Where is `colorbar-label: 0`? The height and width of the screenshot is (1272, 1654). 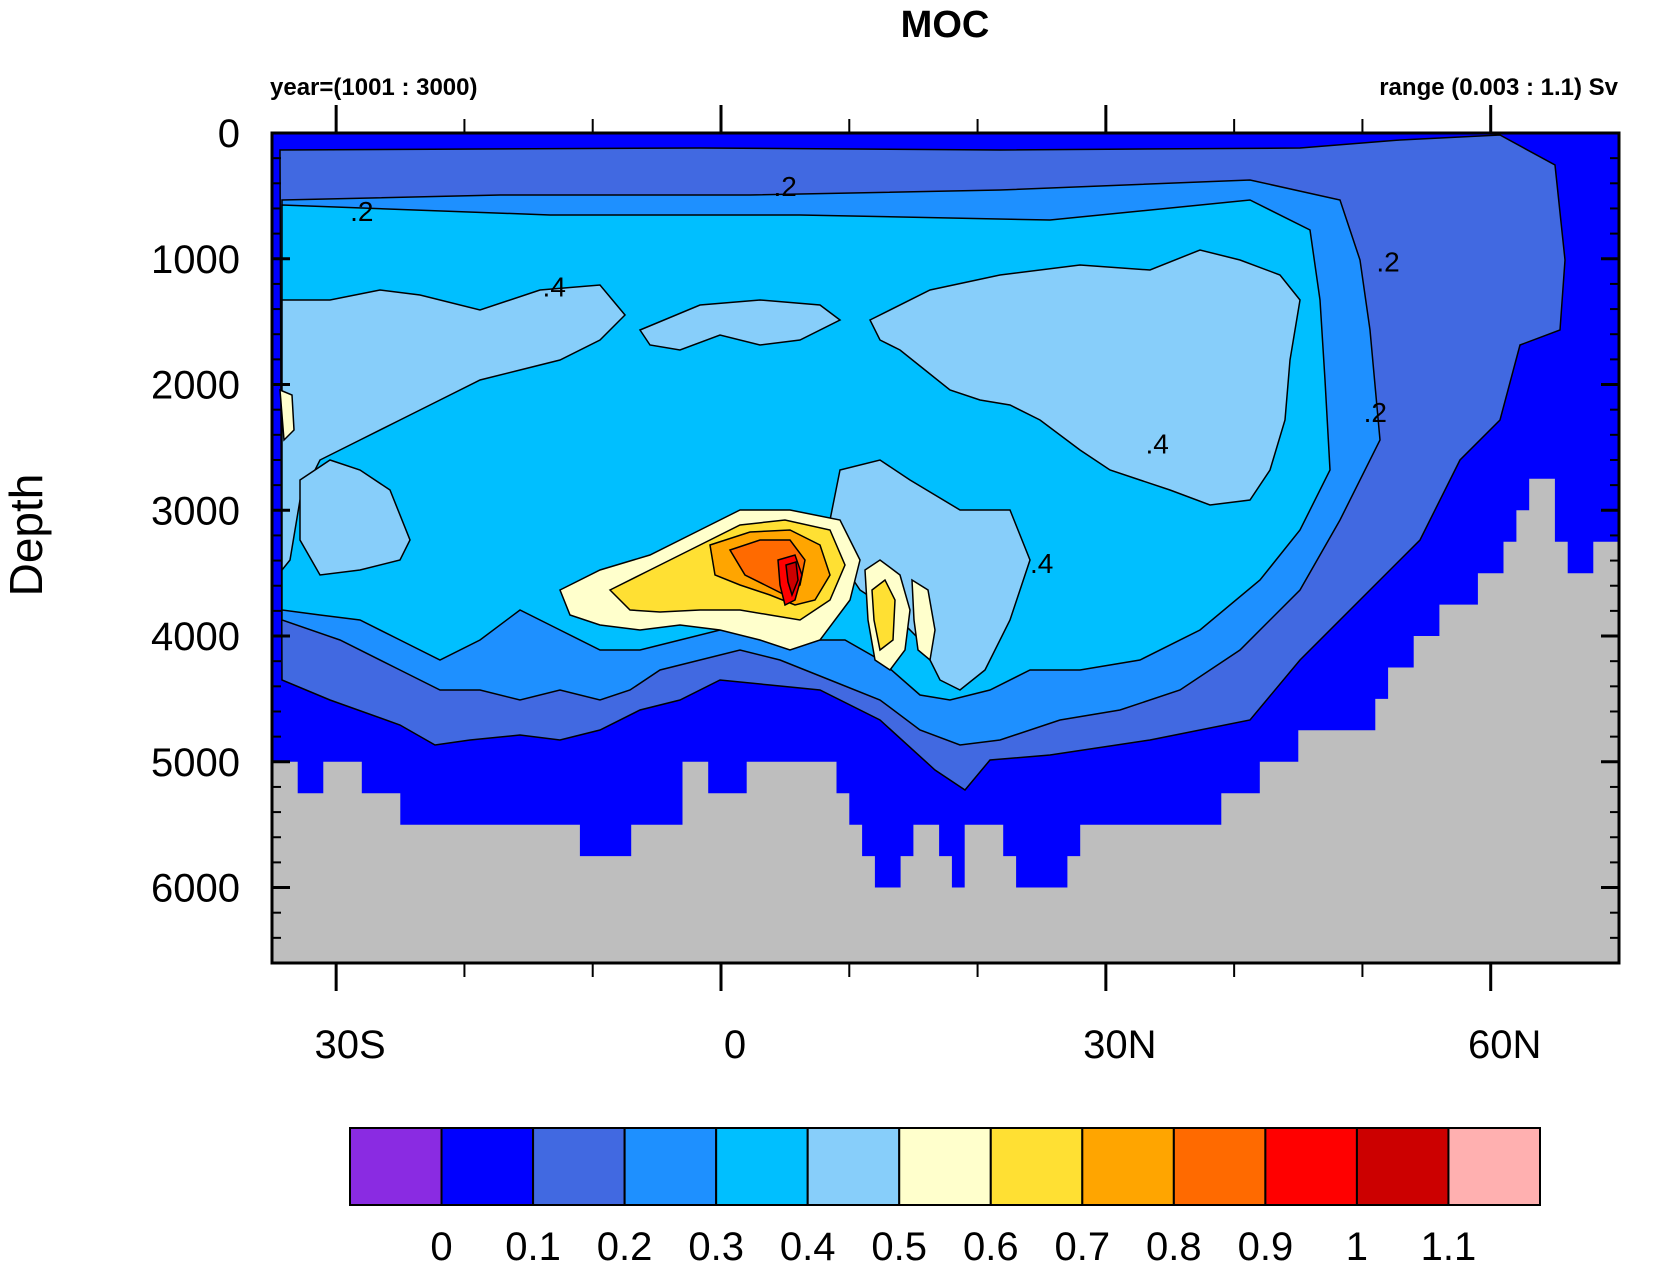 colorbar-label: 0 is located at coordinates (441, 1246).